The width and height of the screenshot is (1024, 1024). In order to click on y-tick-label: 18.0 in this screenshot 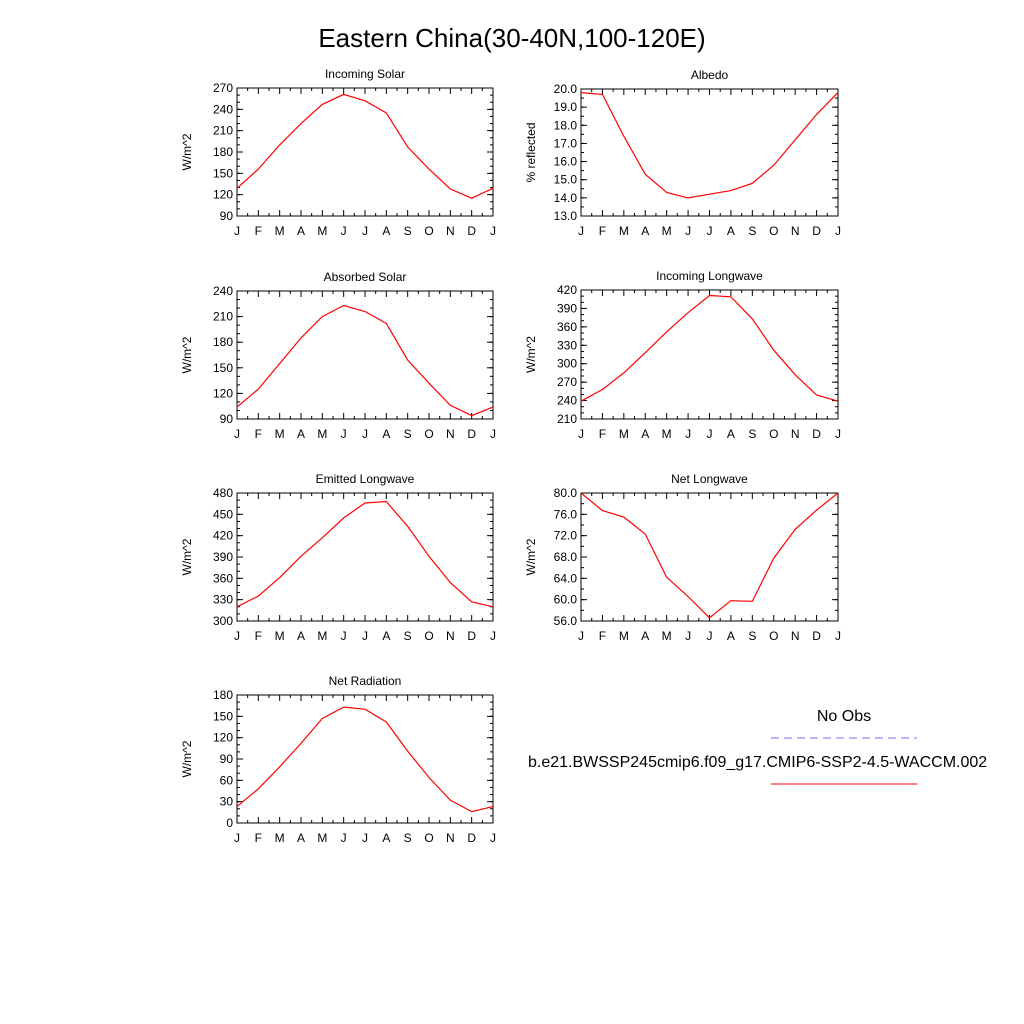, I will do `click(566, 125)`.